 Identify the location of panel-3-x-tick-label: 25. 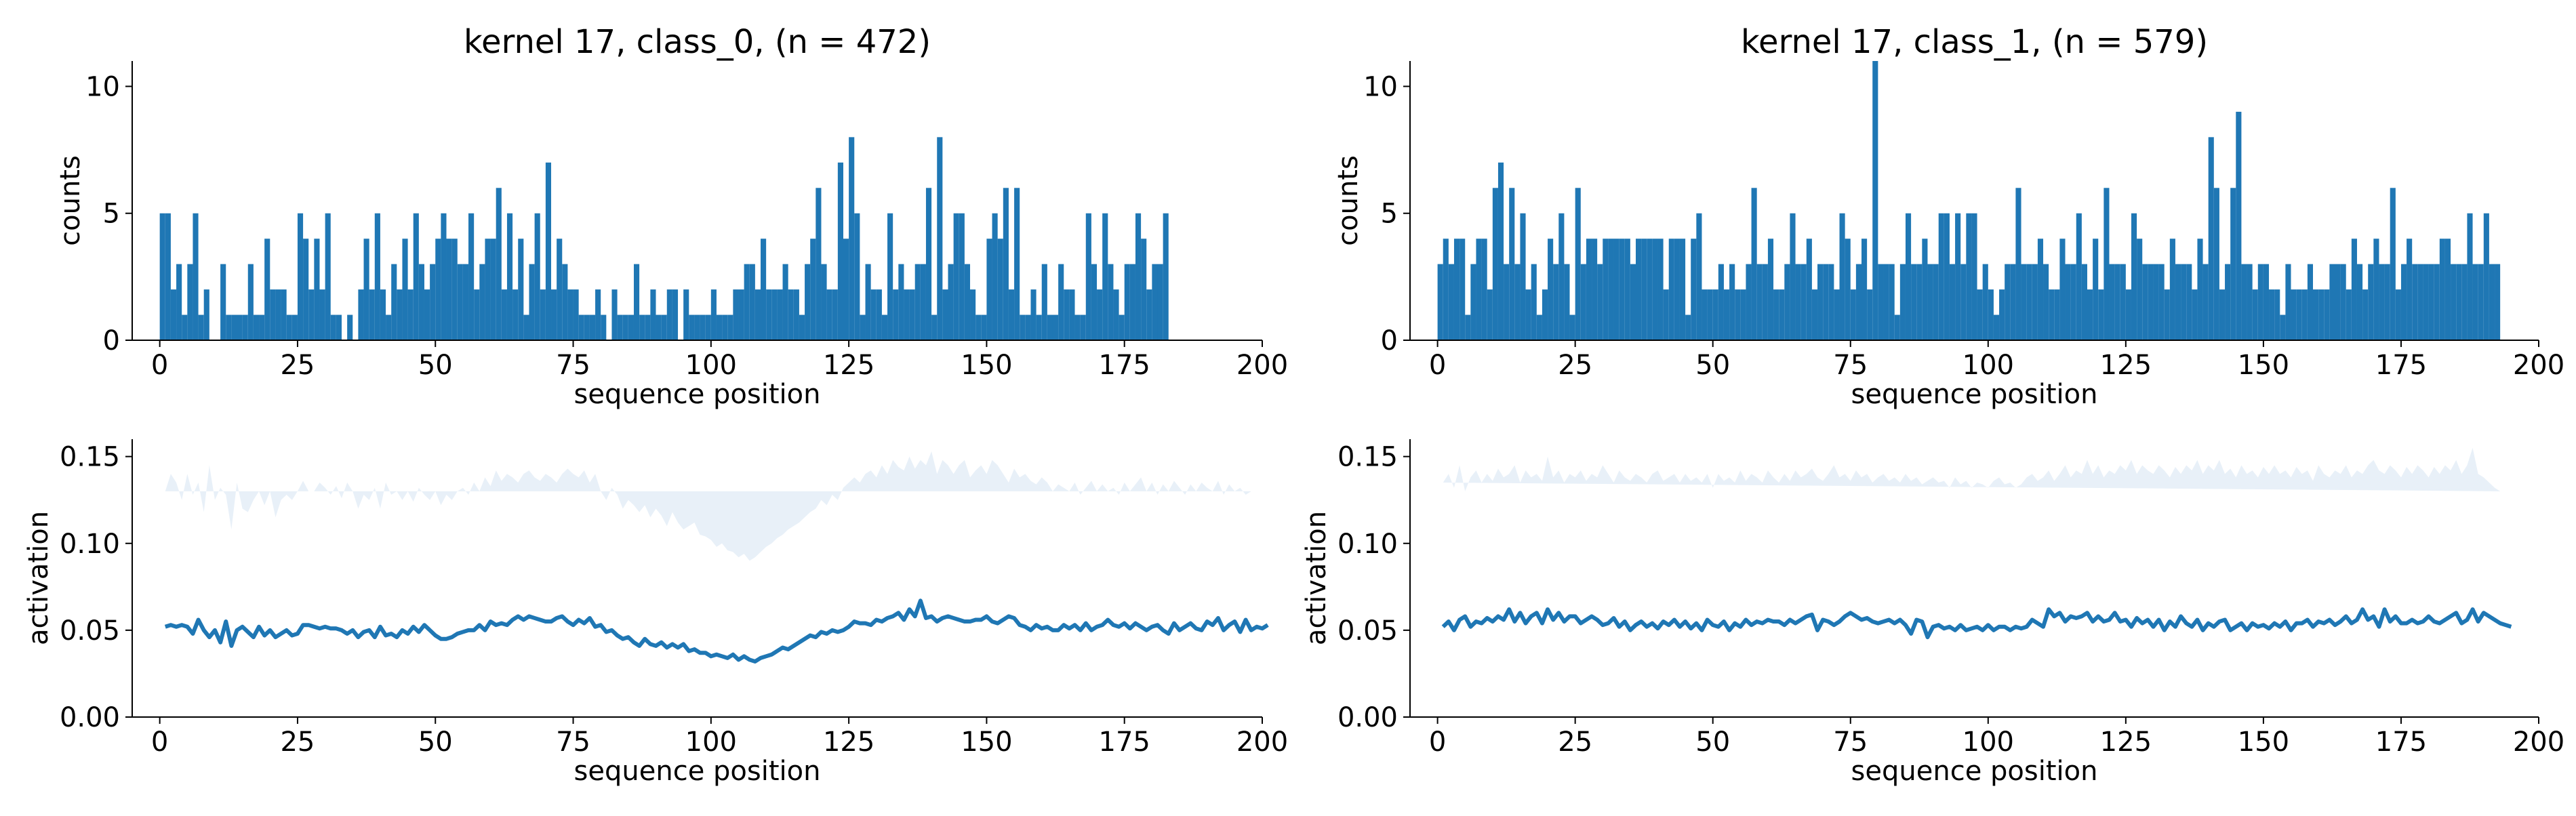
(1575, 366).